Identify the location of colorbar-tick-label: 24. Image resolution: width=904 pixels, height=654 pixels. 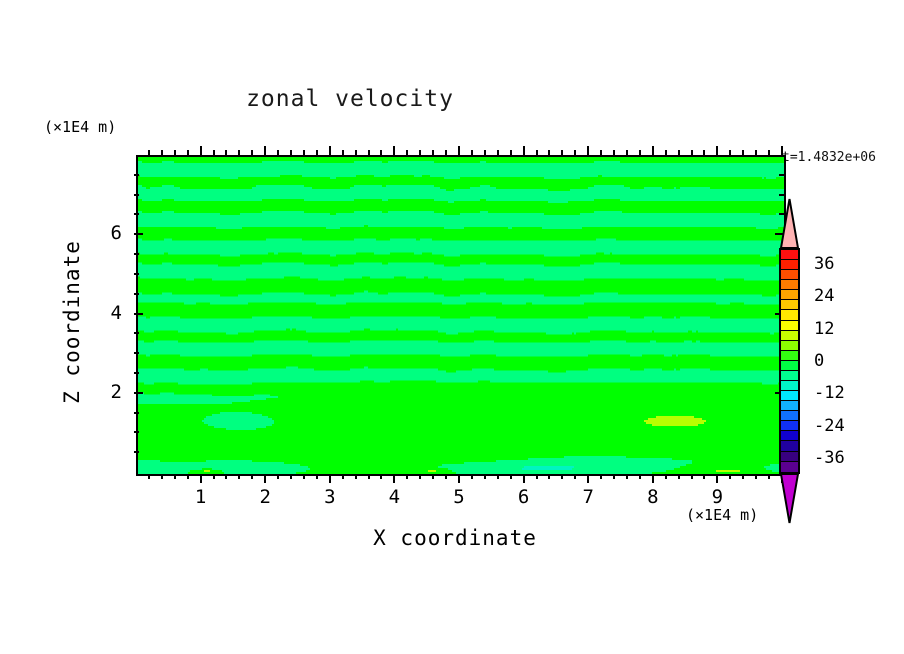
(824, 296).